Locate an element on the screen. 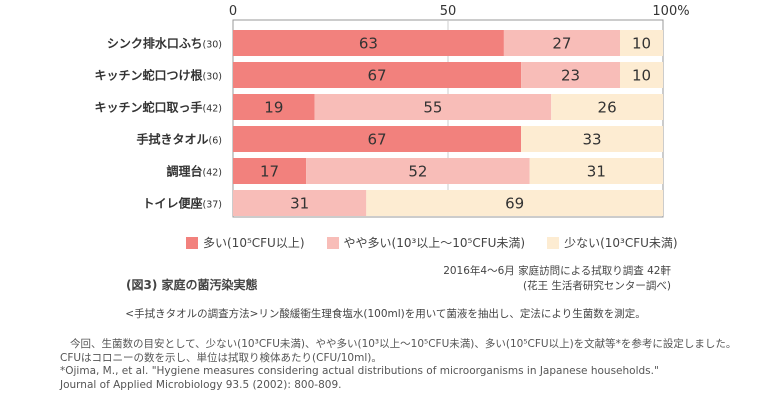  legend-label-medium: やや多い(10³以上～10⁵CFU未満) is located at coordinates (434, 243).